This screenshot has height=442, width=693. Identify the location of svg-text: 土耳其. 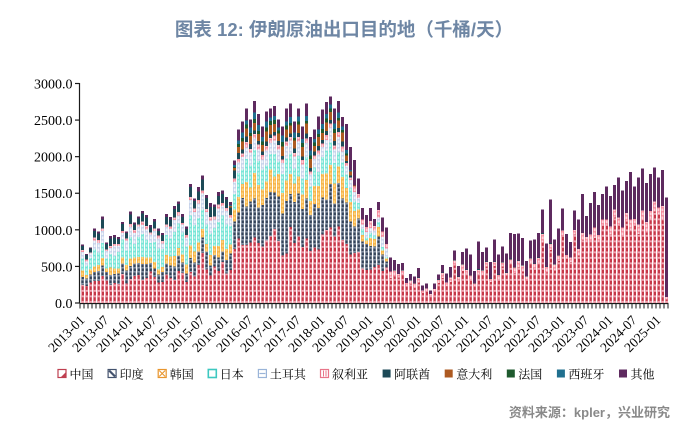
(288, 374).